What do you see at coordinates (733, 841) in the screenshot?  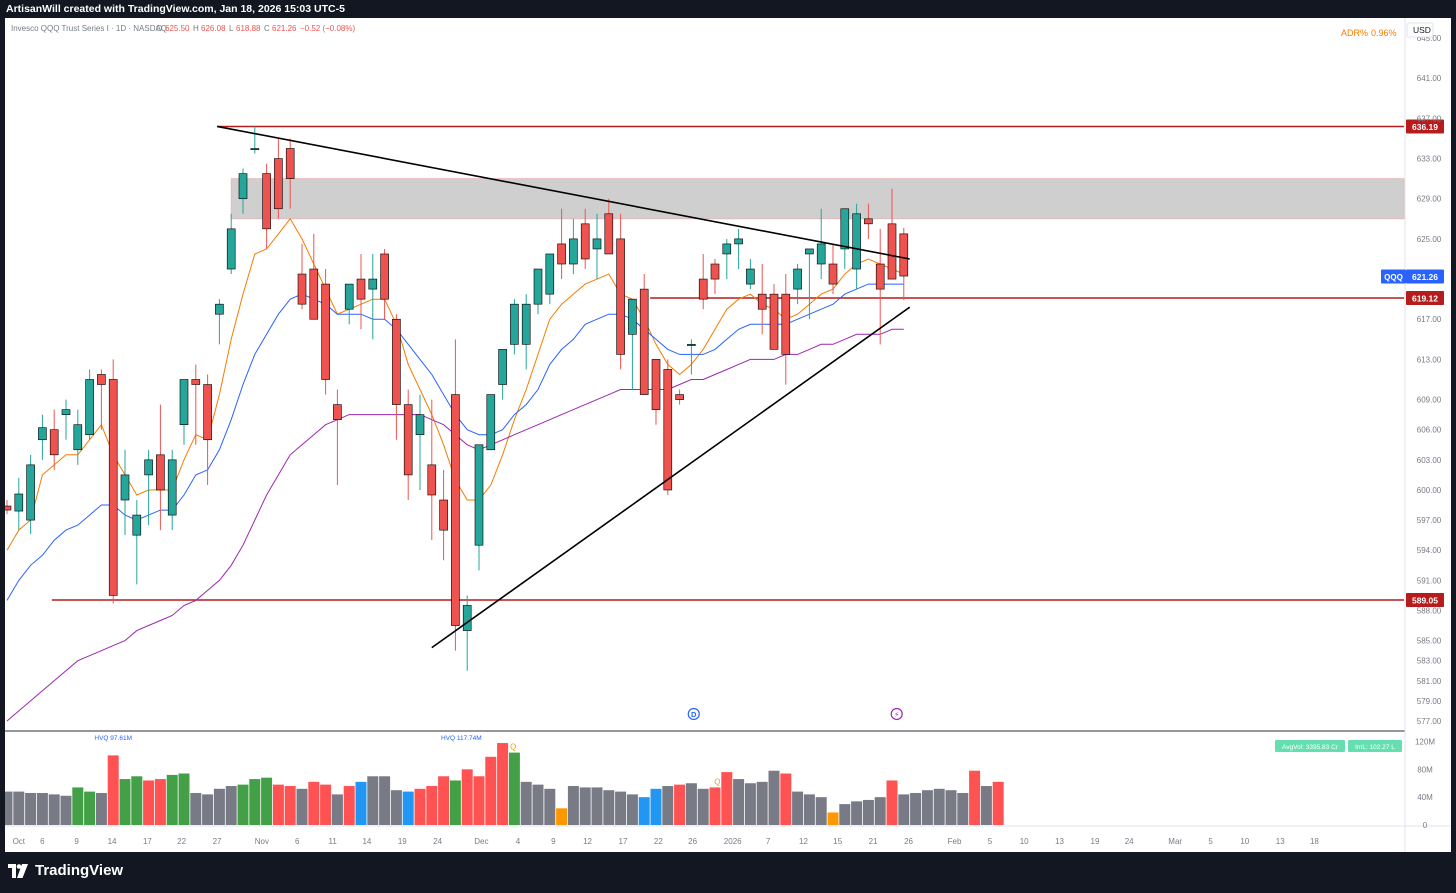 I see `time-tick-label: 2026` at bounding box center [733, 841].